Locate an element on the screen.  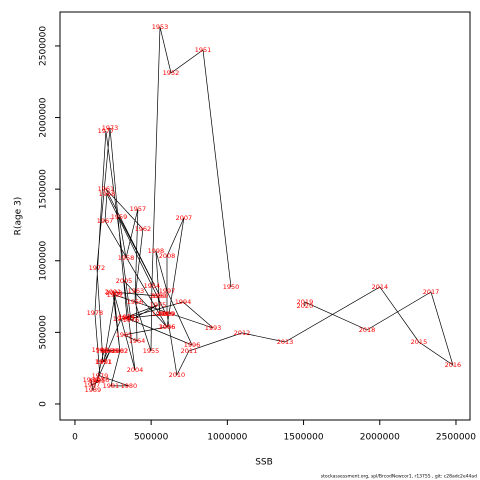
point-label: 2000 is located at coordinates (158, 296).